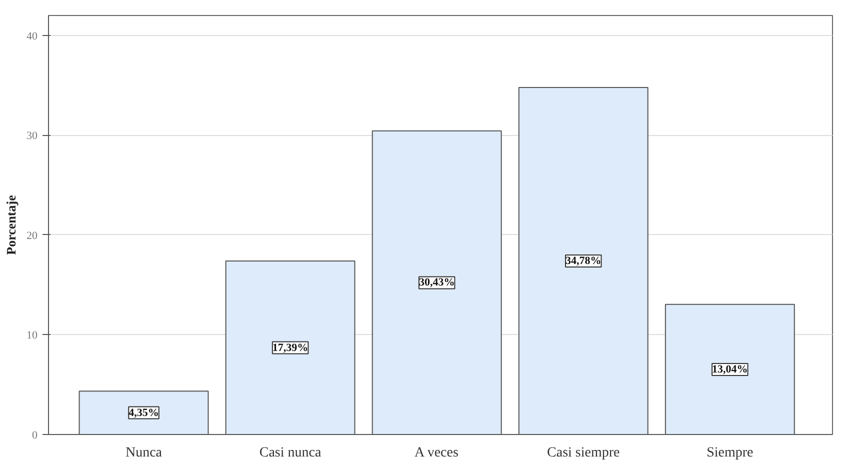 The width and height of the screenshot is (847, 463). I want to click on x-tick-label: Casi nunca, so click(290, 453).